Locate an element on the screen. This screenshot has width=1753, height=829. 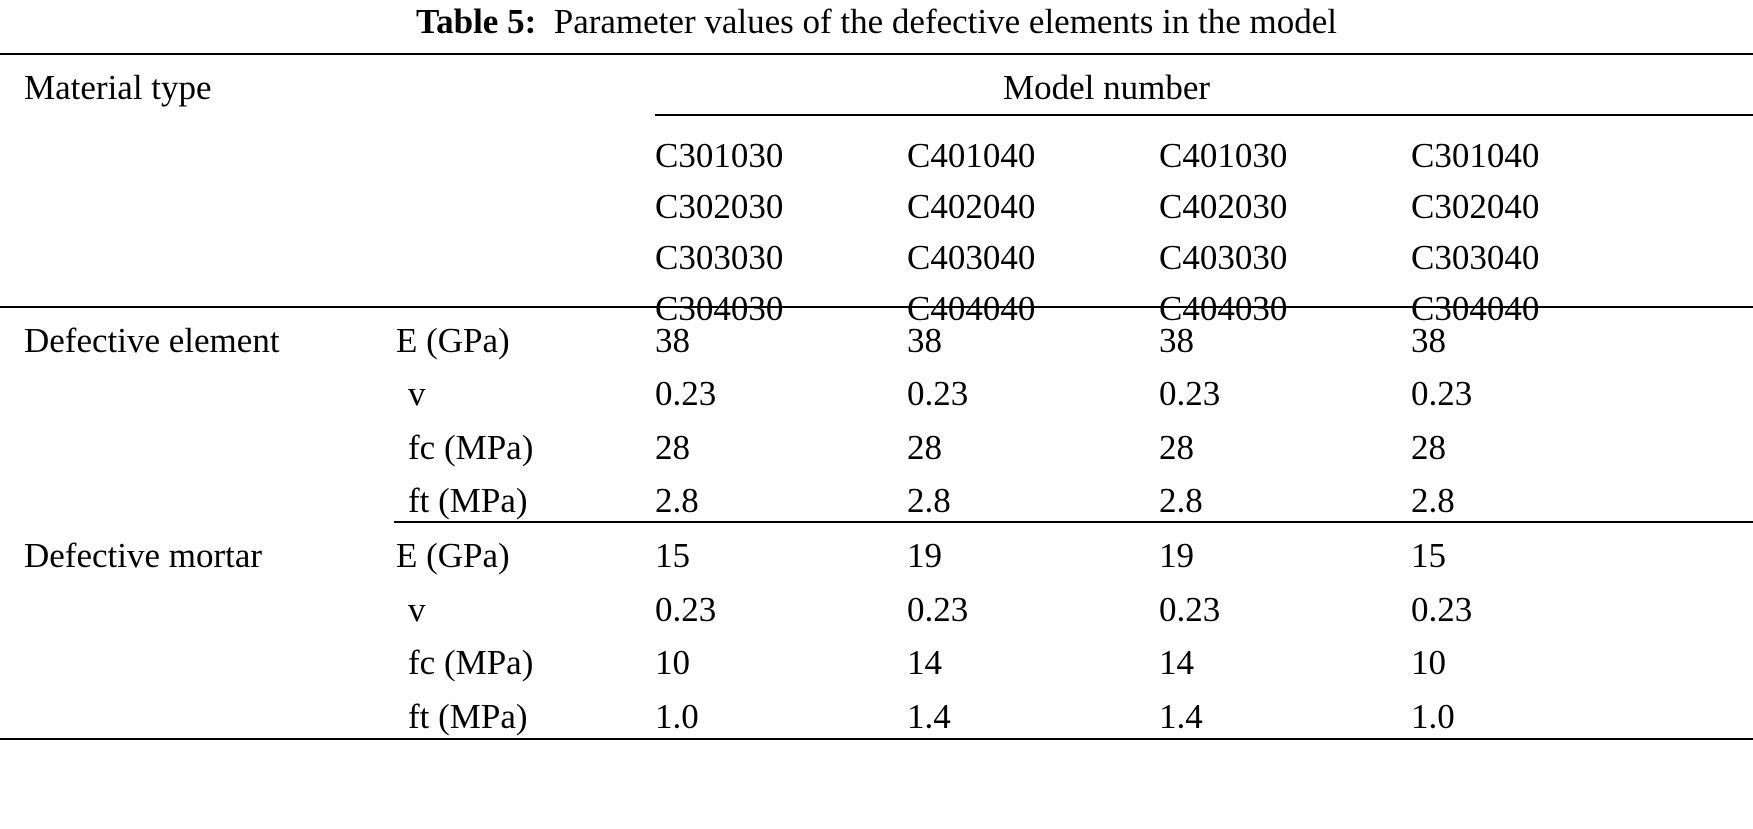
model-code: C404040 is located at coordinates (971, 308).